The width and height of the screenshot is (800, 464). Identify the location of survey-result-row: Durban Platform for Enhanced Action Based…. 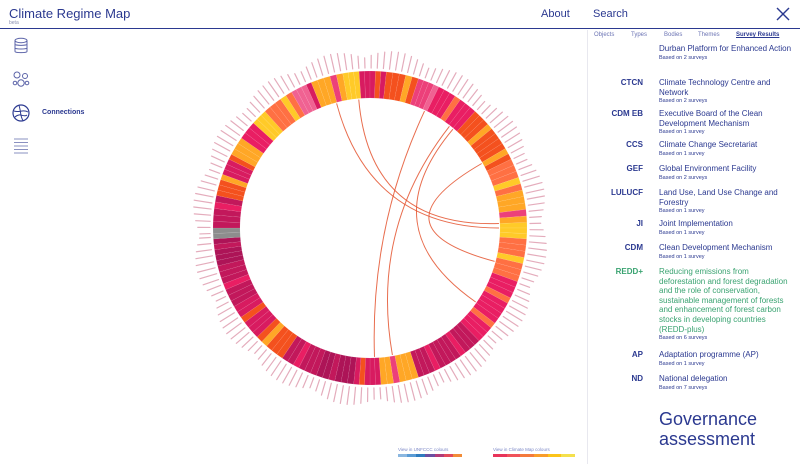
(694, 61).